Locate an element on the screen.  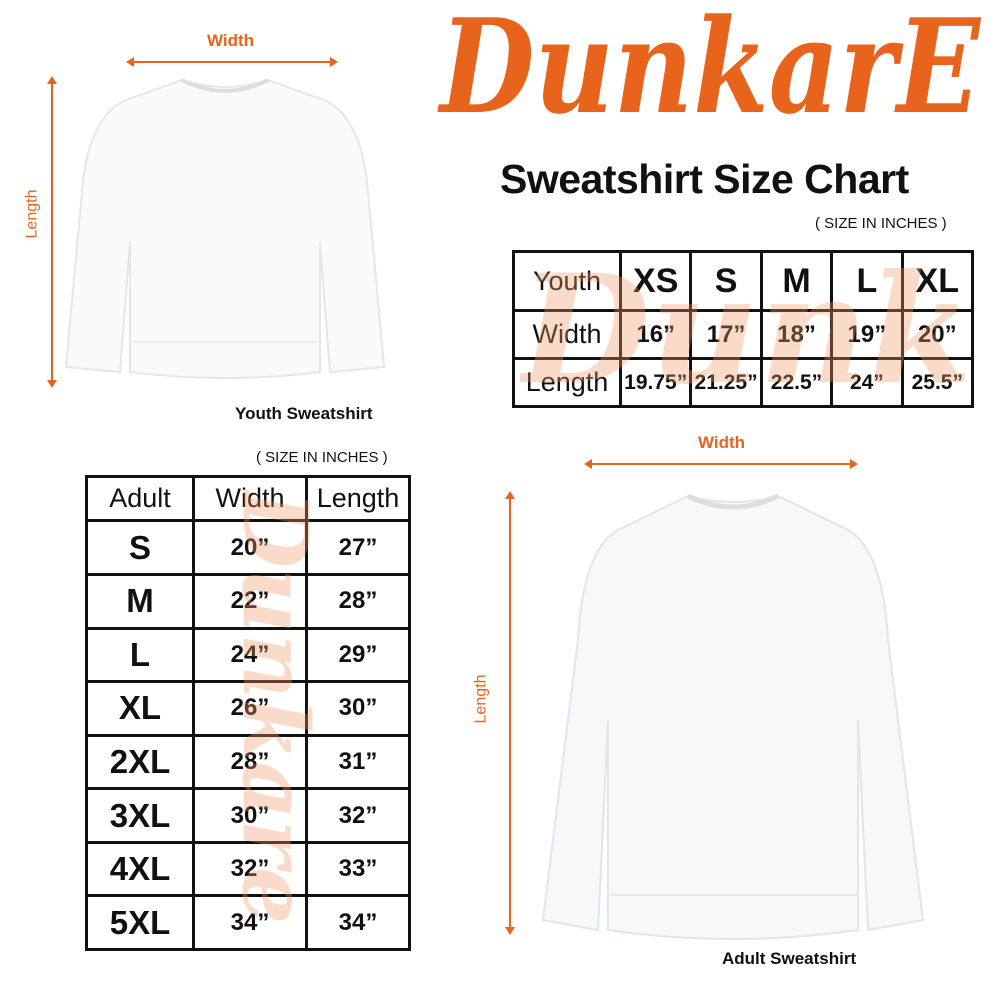
table-row: 4XL 32” 33” is located at coordinates (248, 869).